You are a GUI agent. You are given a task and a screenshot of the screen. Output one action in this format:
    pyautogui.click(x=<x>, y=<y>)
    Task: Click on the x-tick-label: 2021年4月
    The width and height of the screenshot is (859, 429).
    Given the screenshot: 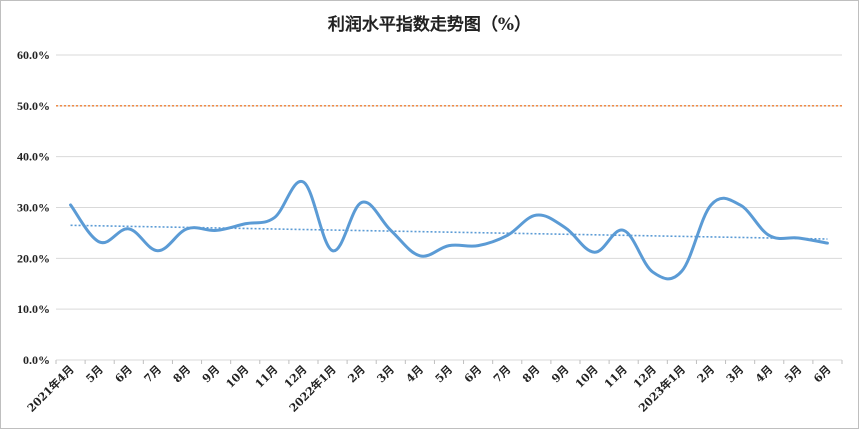 What is the action you would take?
    pyautogui.click(x=50, y=388)
    